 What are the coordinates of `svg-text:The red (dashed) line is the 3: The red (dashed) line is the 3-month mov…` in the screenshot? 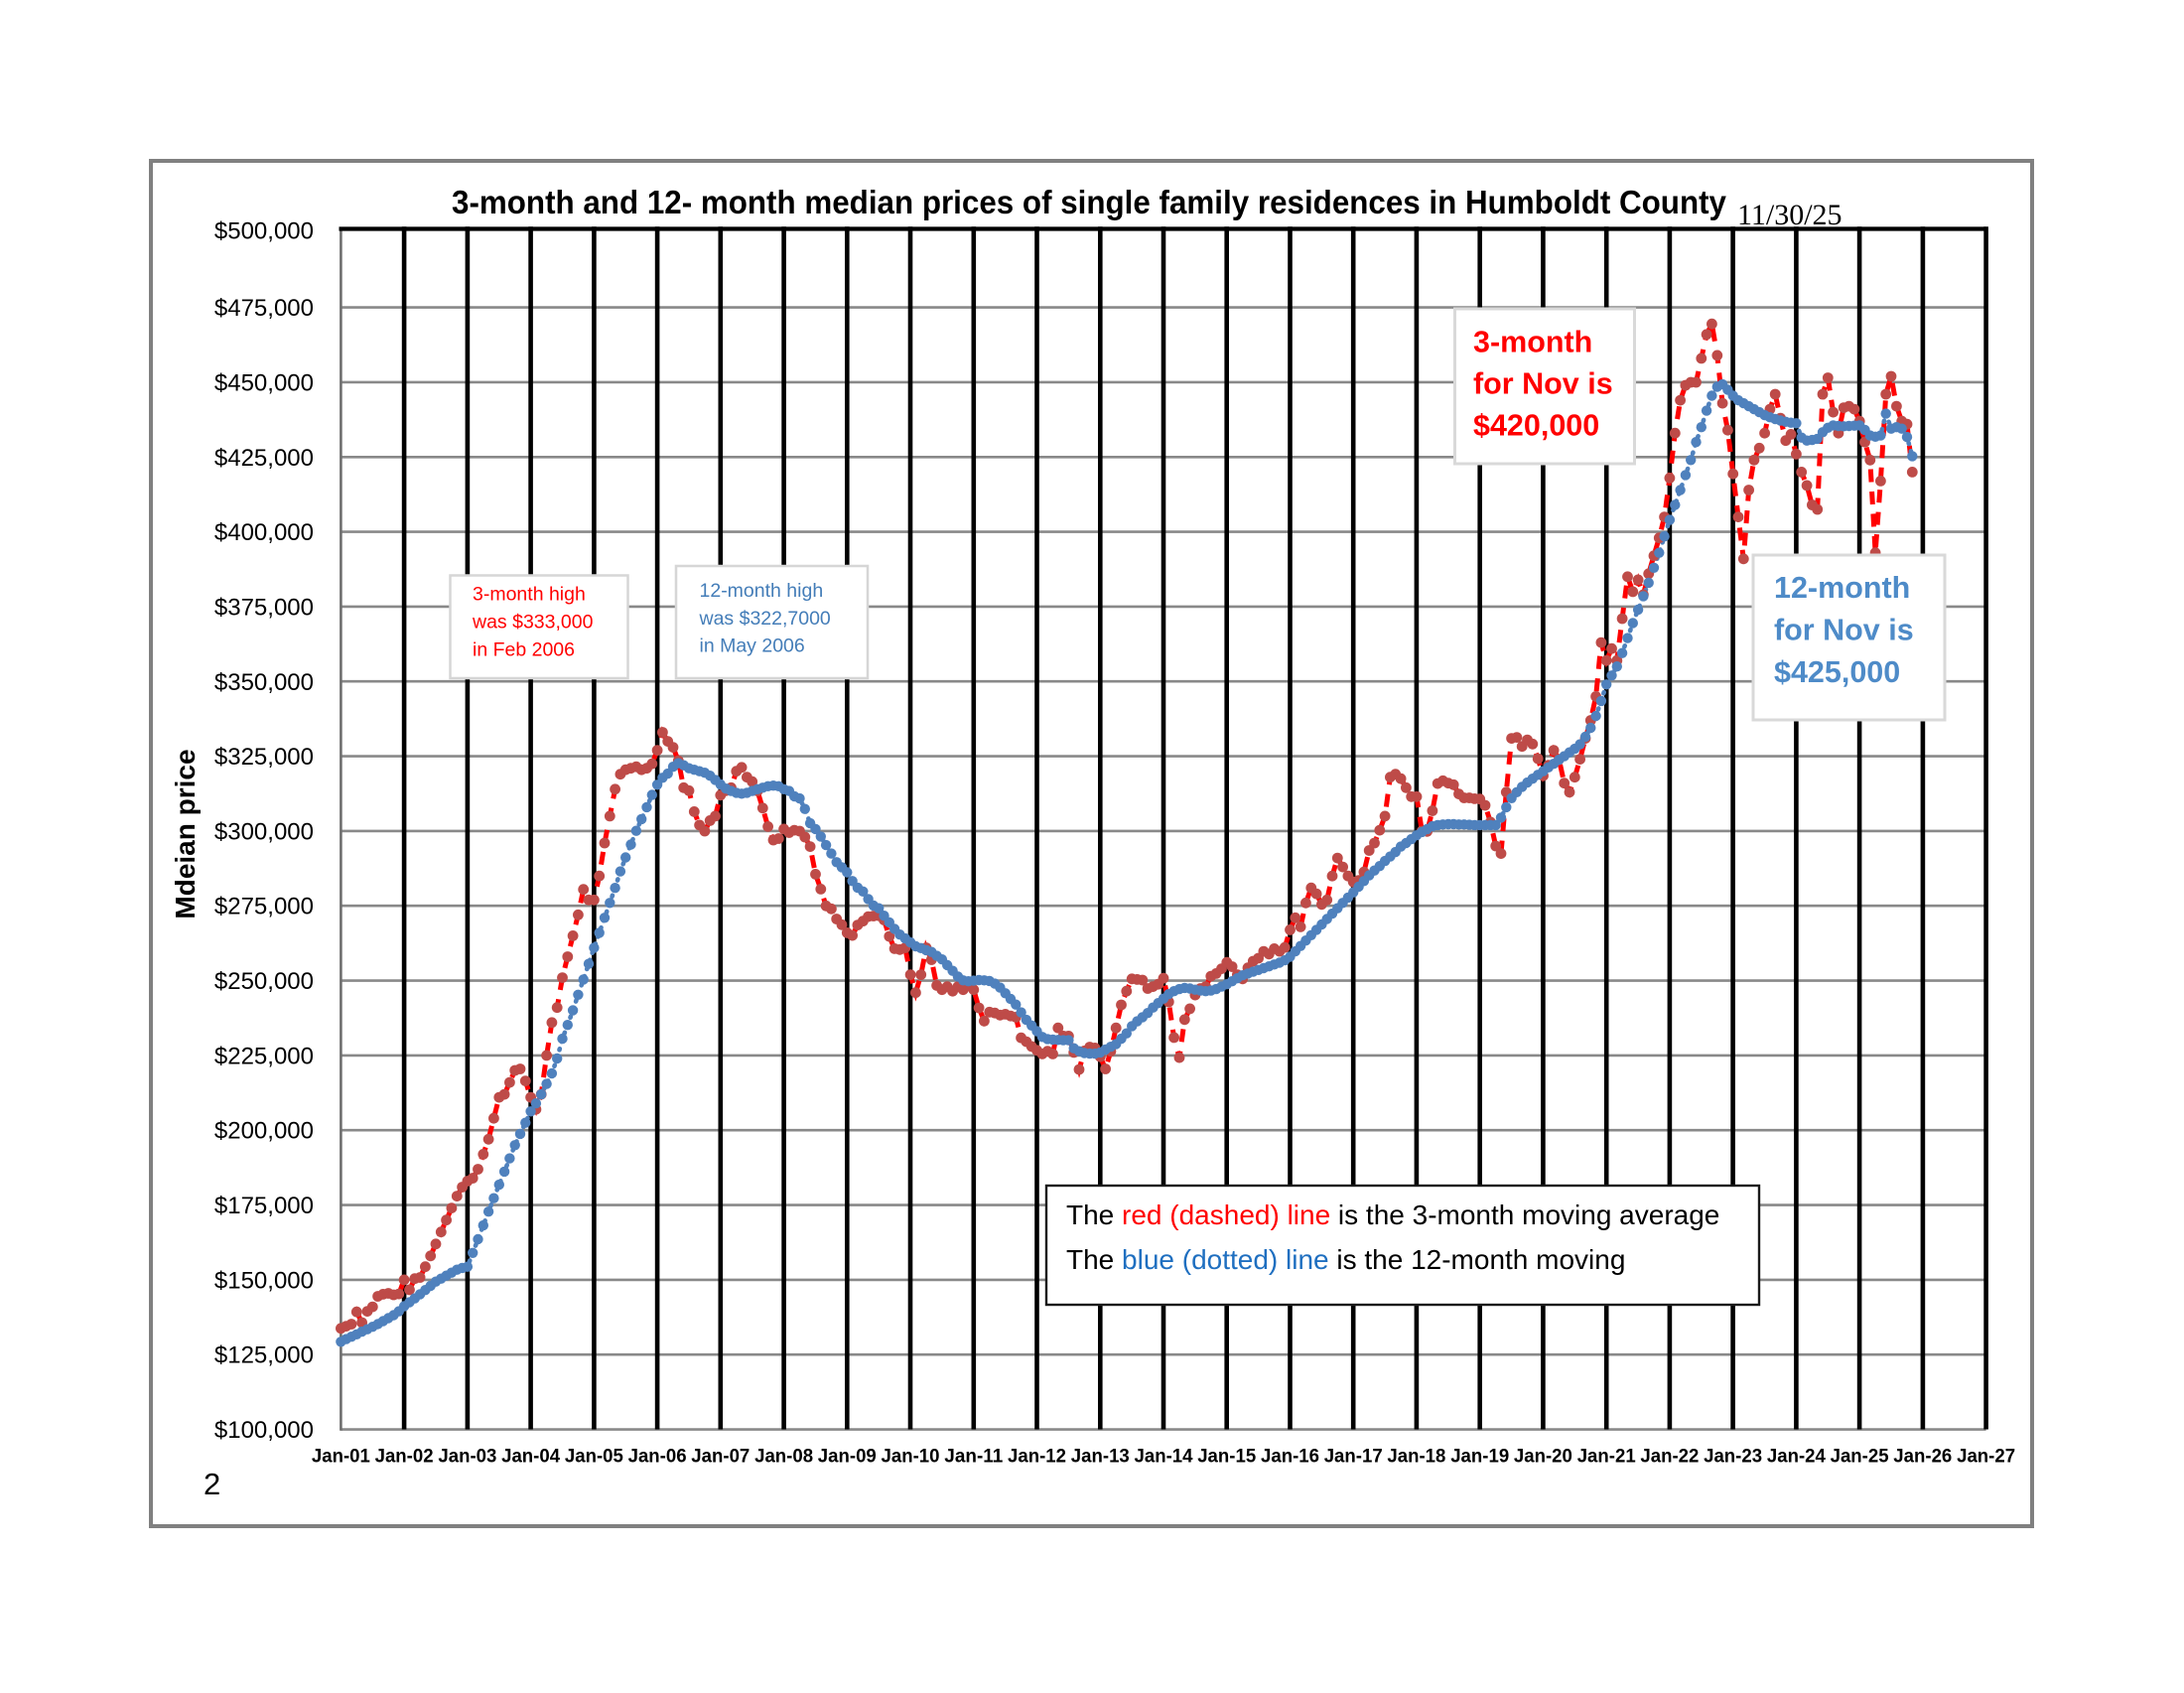 It's located at (1392, 1214).